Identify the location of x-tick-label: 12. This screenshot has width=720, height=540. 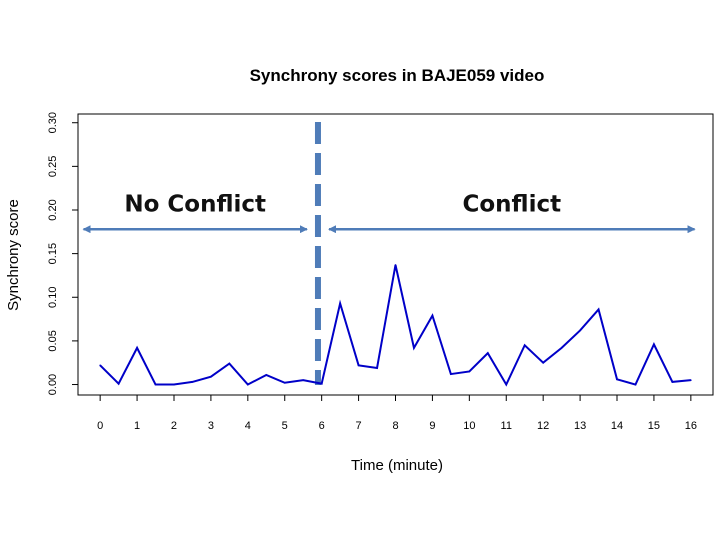
(543, 426).